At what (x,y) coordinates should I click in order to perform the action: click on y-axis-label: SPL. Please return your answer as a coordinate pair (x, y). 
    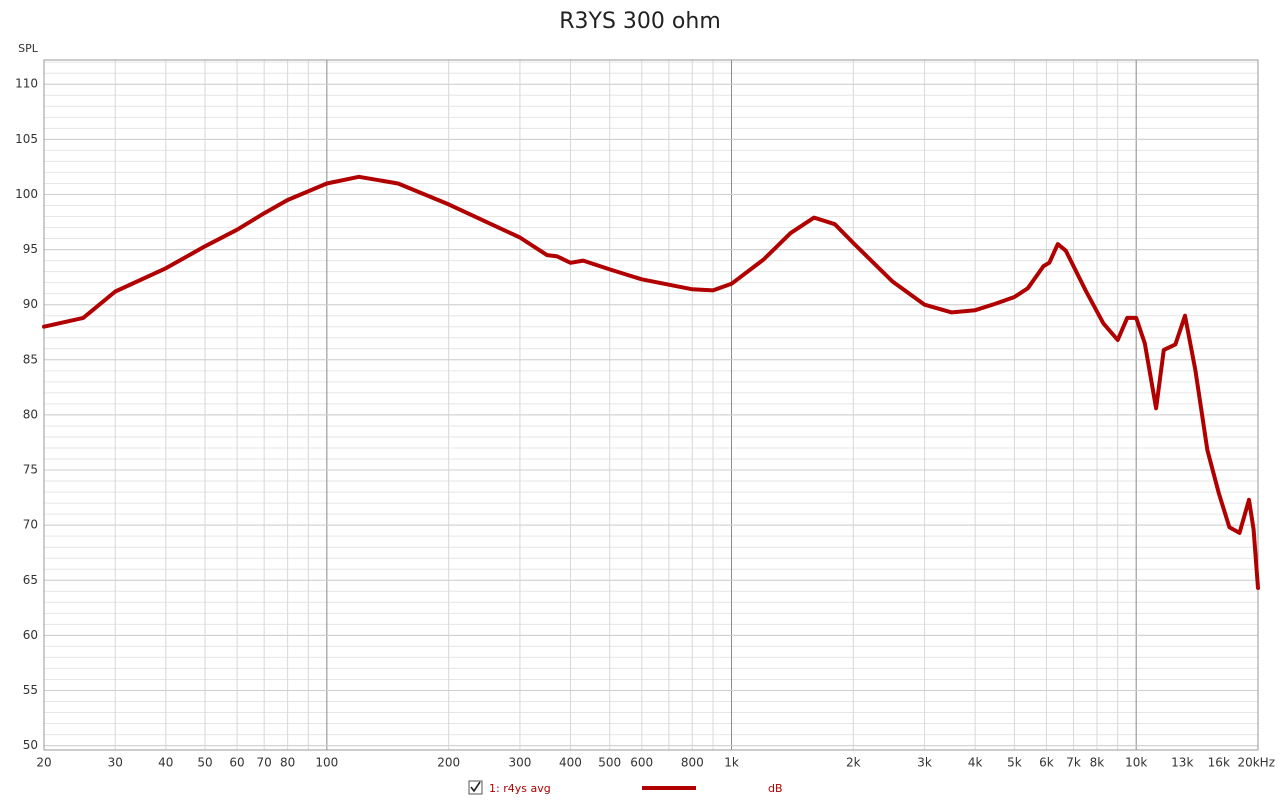
    Looking at the image, I should click on (28, 48).